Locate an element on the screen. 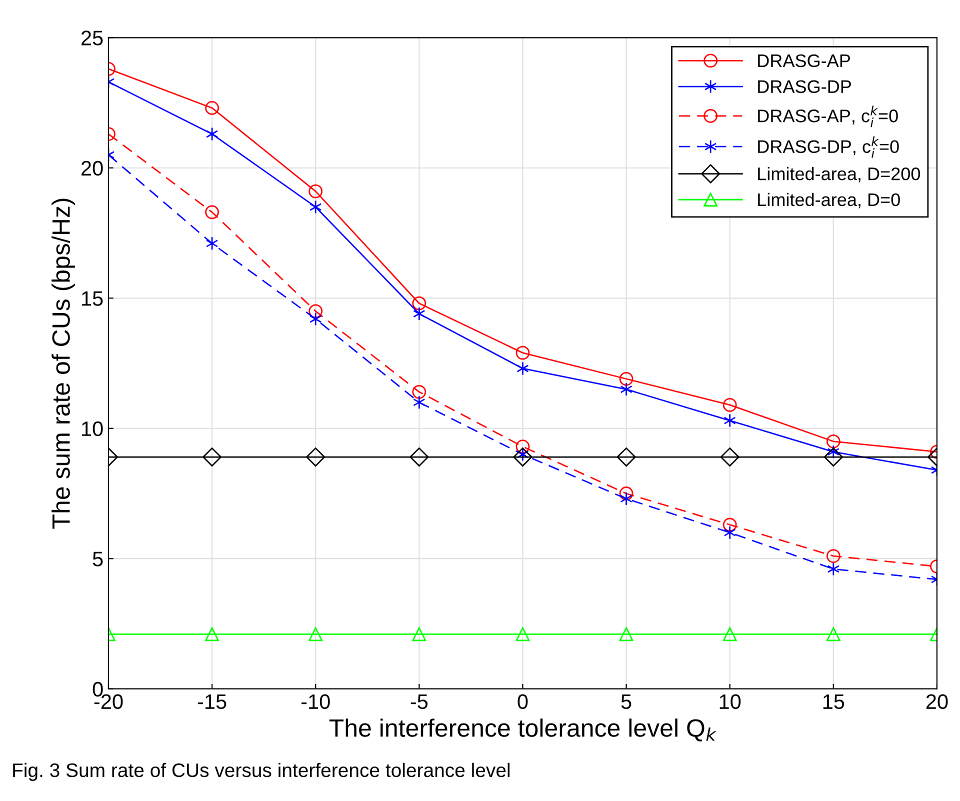 Image resolution: width=960 pixels, height=801 pixels. x-tick-label: -10 is located at coordinates (315, 702).